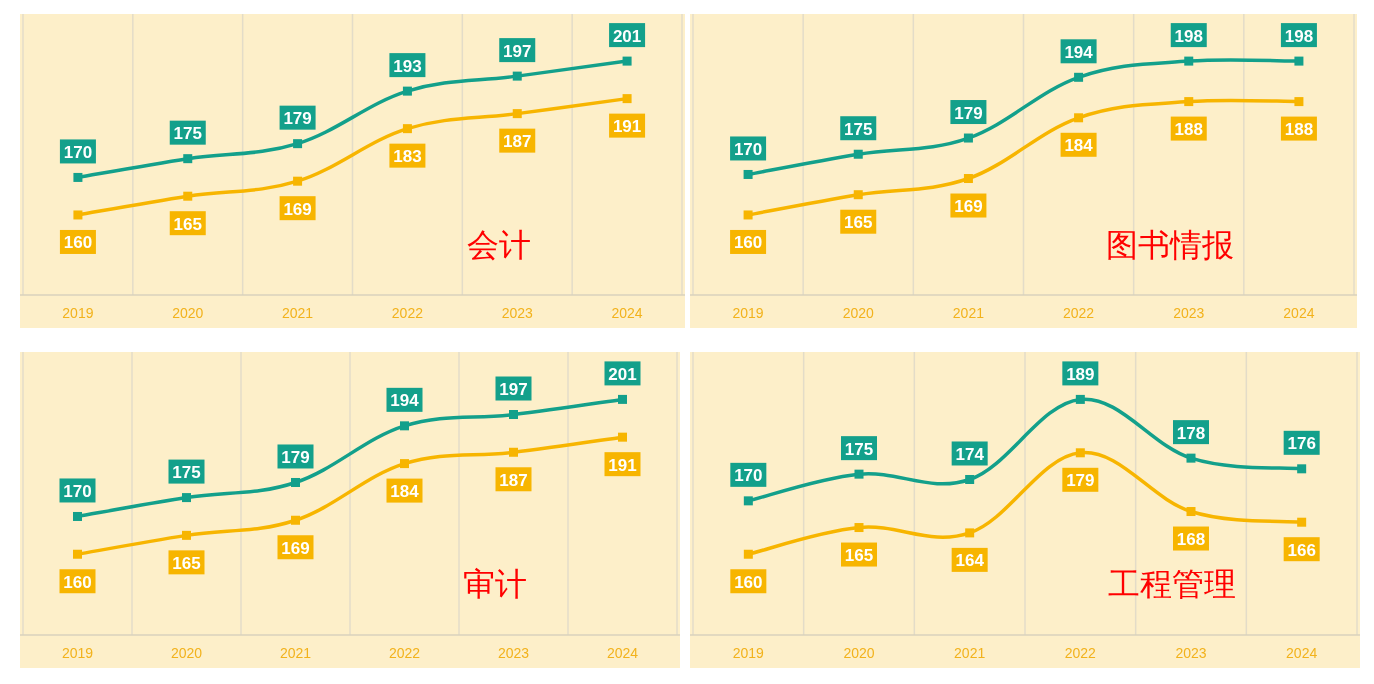 This screenshot has width=1374, height=684. I want to click on text: 工程管理, so click(1172, 584).